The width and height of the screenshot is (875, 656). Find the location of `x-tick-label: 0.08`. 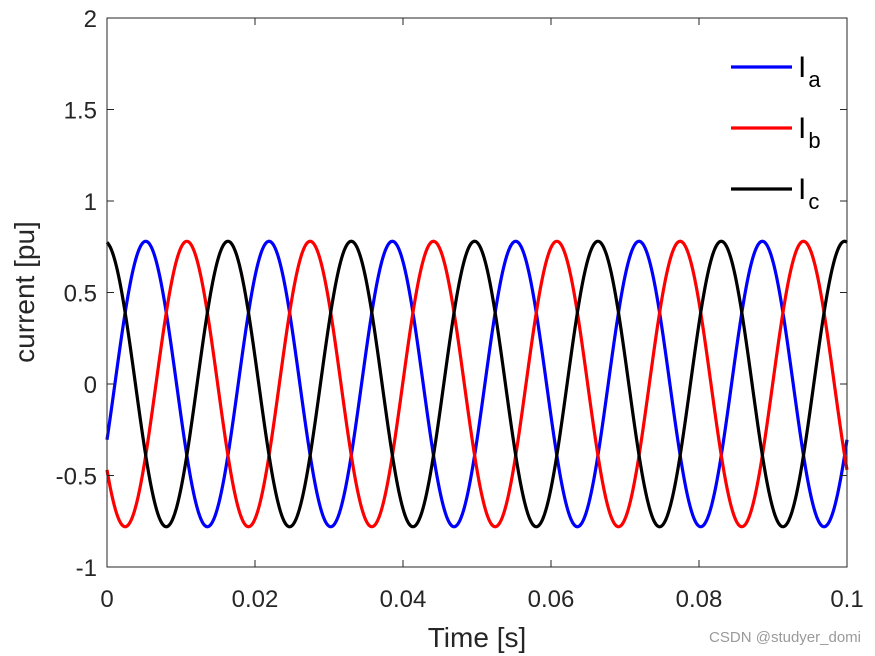

x-tick-label: 0.08 is located at coordinates (699, 599).